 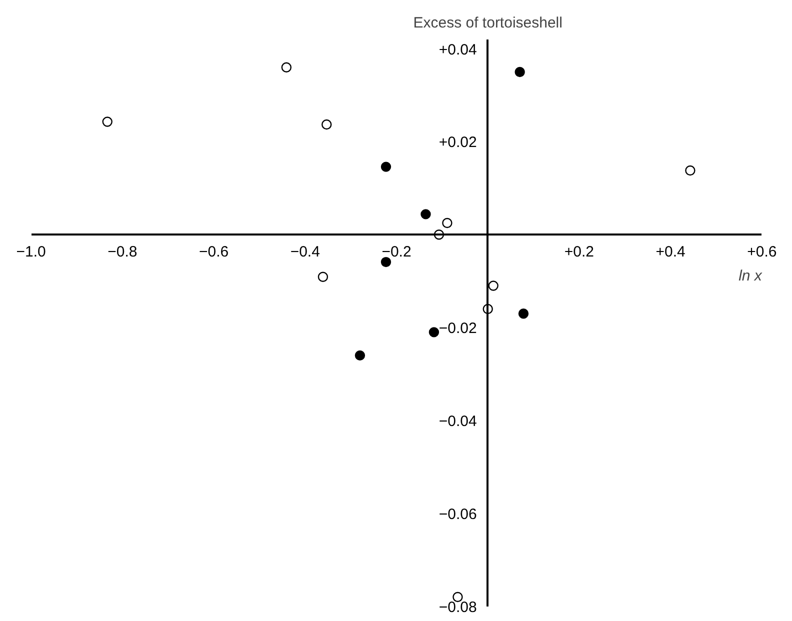 What do you see at coordinates (750, 276) in the screenshot?
I see `x-axis-title: ln x` at bounding box center [750, 276].